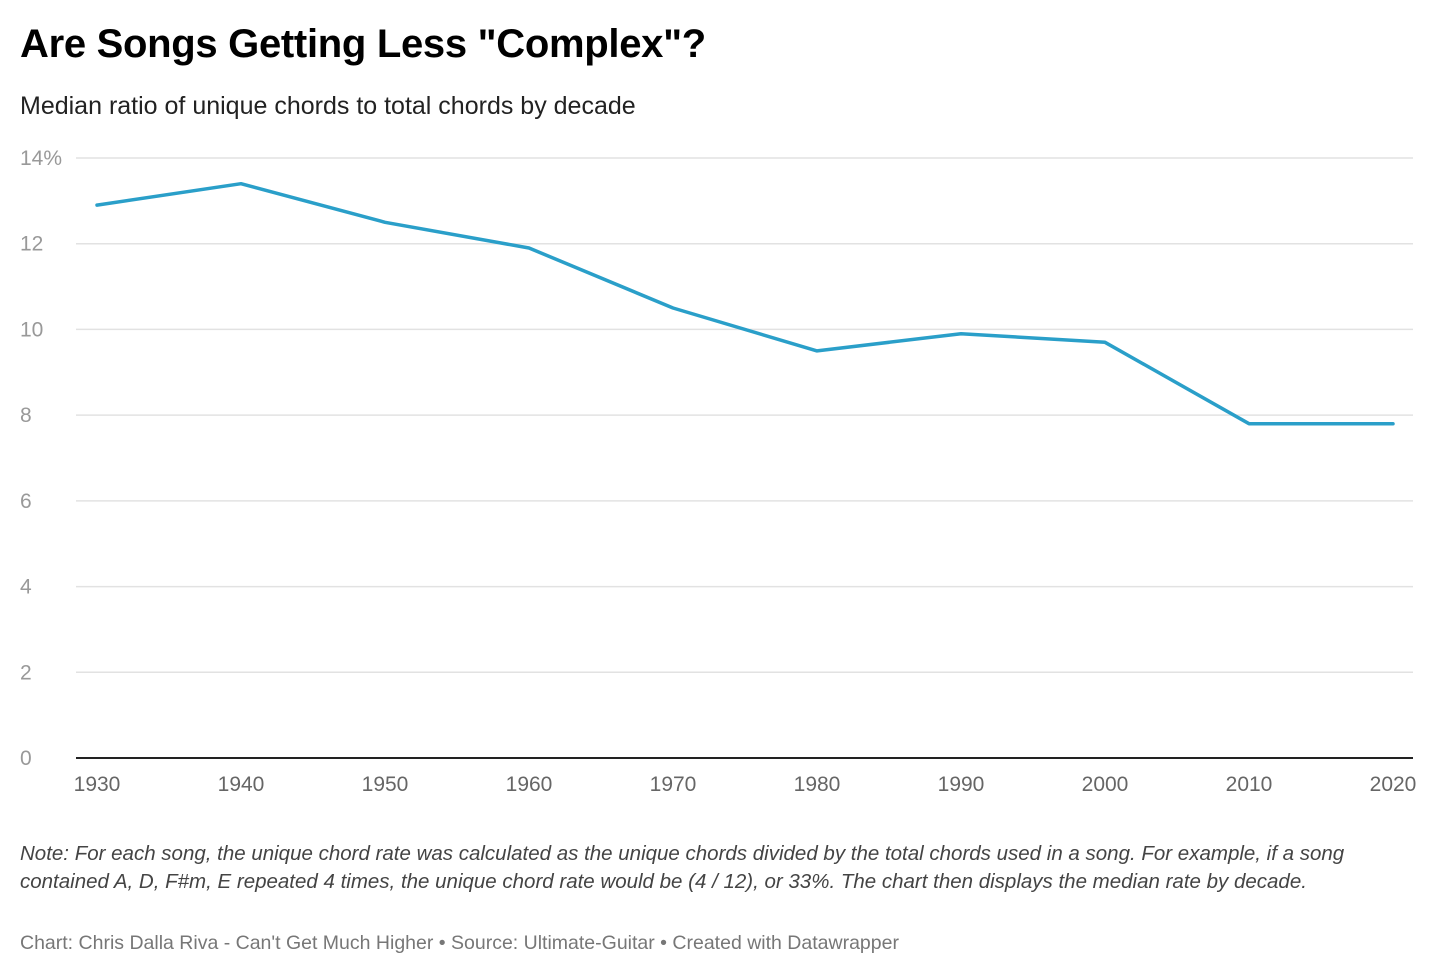 Image resolution: width=1440 pixels, height=978 pixels. I want to click on x-tick-label-2020: 2020, so click(1393, 784).